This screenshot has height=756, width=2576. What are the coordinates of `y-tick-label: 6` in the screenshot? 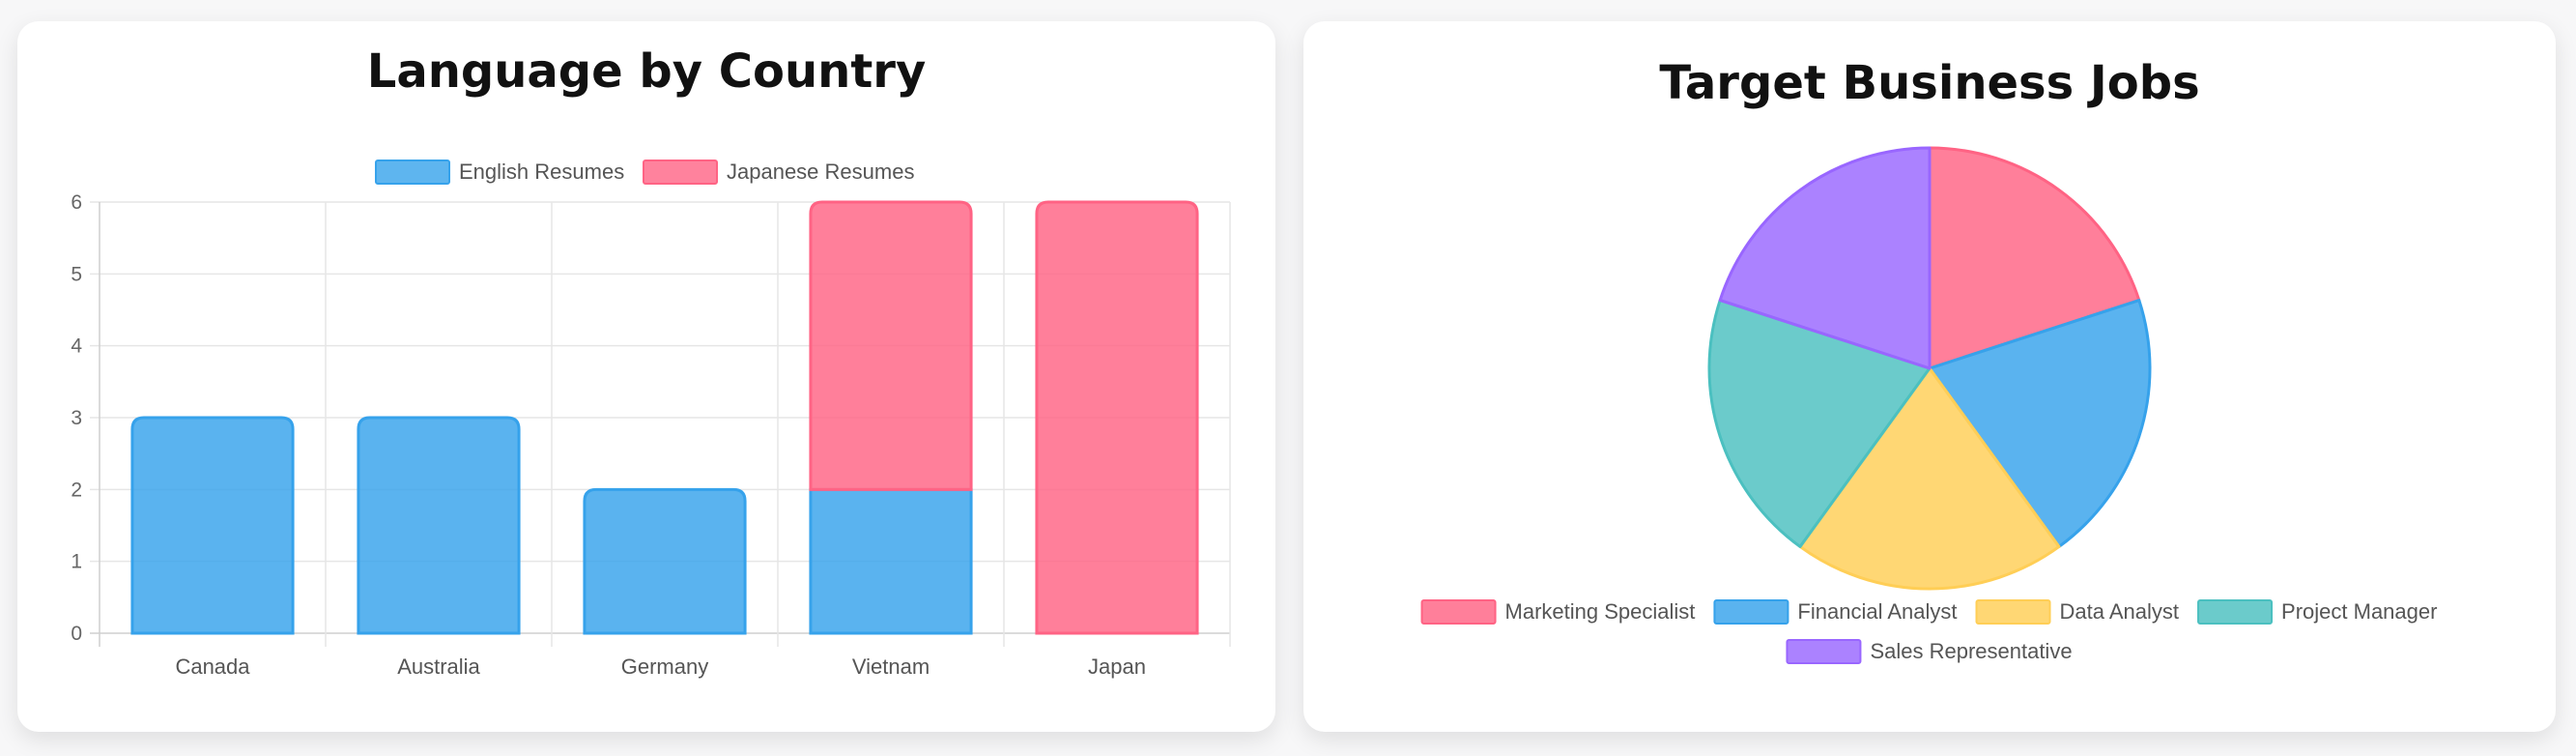 It's located at (77, 202).